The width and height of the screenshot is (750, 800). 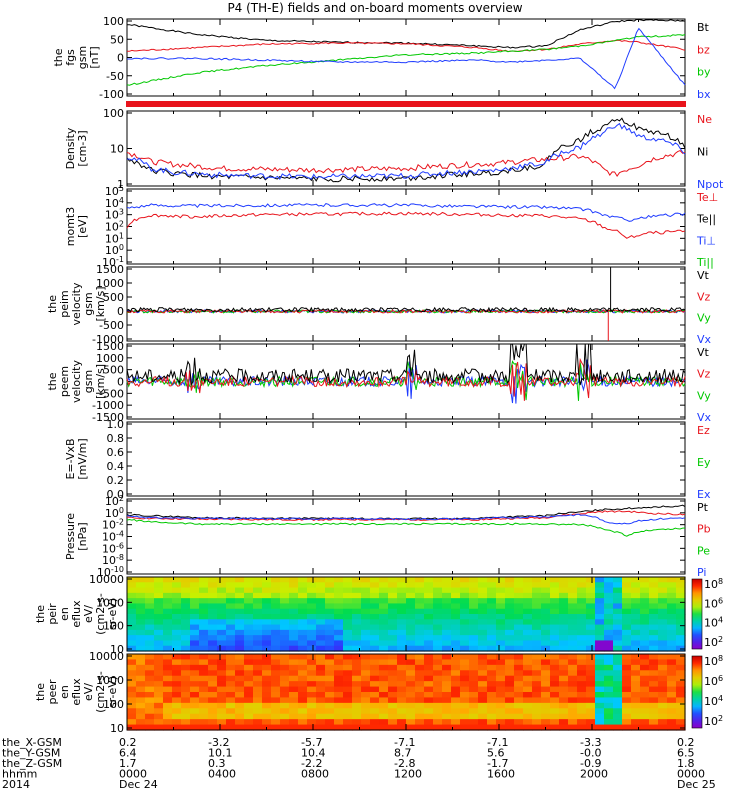 What do you see at coordinates (404, 763) in the screenshot?
I see `ephemeris-value: -2.8` at bounding box center [404, 763].